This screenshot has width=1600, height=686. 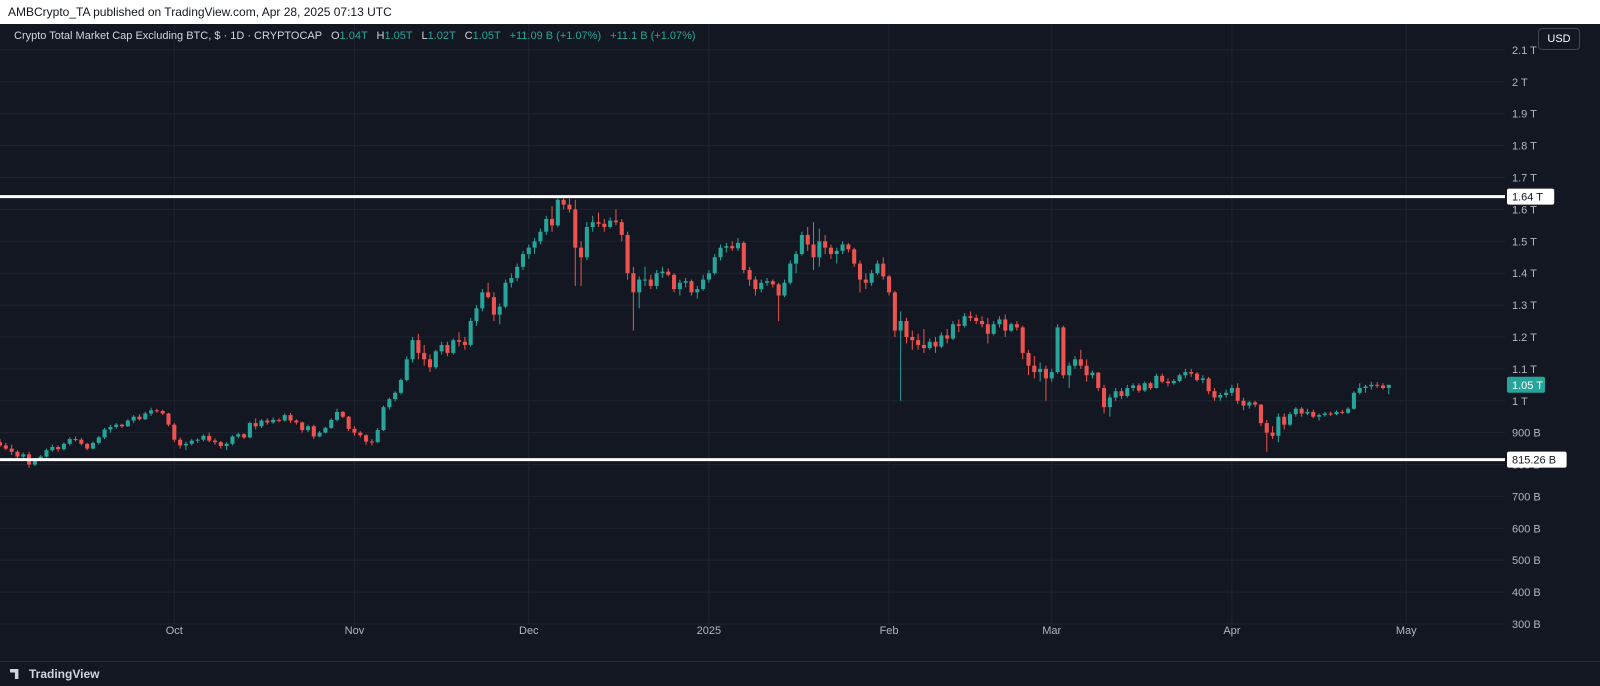 I want to click on y-tick-label: 1.3 T, so click(x=1524, y=306).